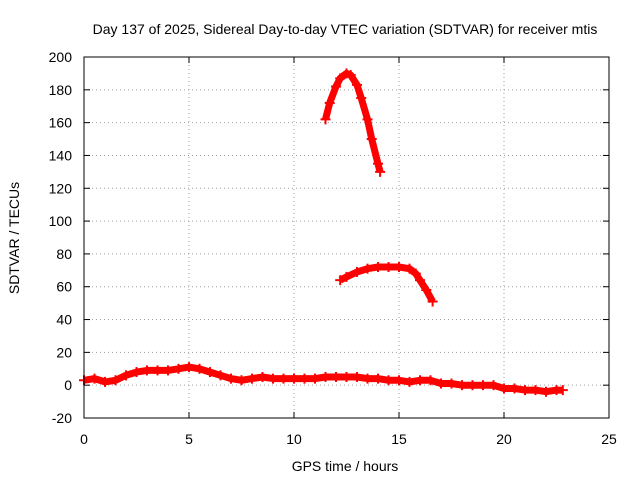 This screenshot has height=480, width=640. What do you see at coordinates (504, 439) in the screenshot?
I see `x-tick-label: 20` at bounding box center [504, 439].